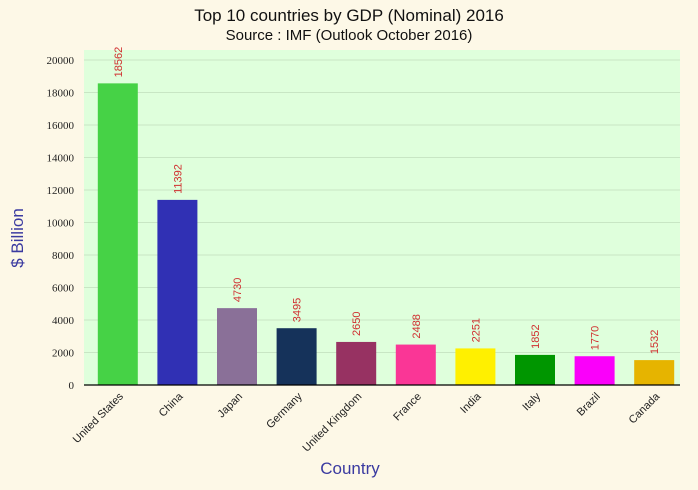 The image size is (698, 490). Describe the element at coordinates (99, 418) in the screenshot. I see `x-tick-label: United States` at that location.